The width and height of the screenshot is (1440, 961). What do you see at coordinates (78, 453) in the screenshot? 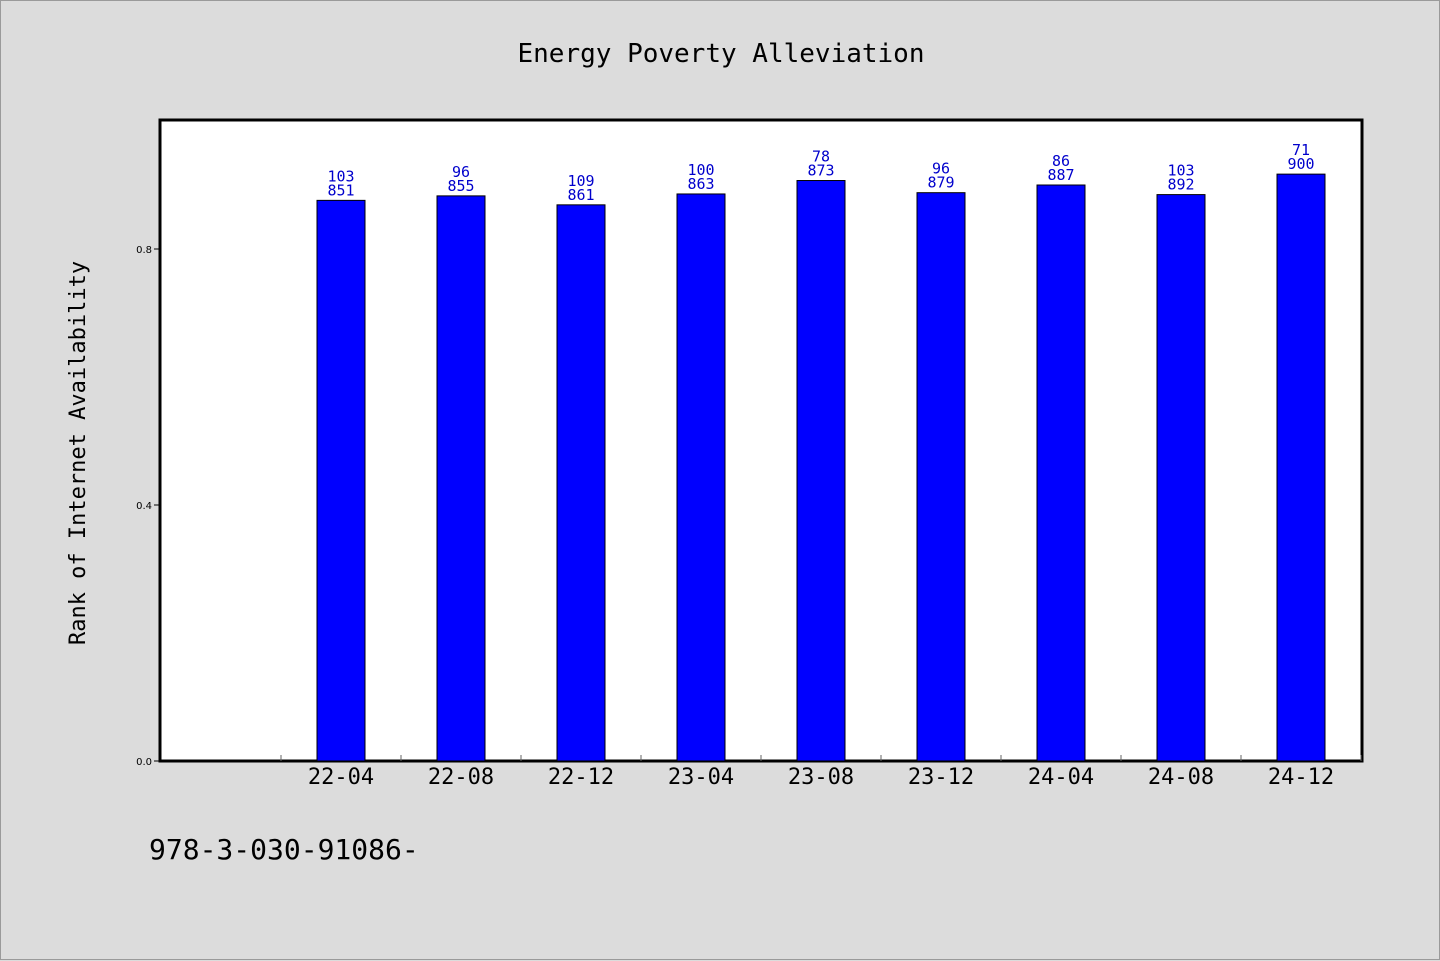
I see `y-axis-label: Rank of Internet Availability` at bounding box center [78, 453].